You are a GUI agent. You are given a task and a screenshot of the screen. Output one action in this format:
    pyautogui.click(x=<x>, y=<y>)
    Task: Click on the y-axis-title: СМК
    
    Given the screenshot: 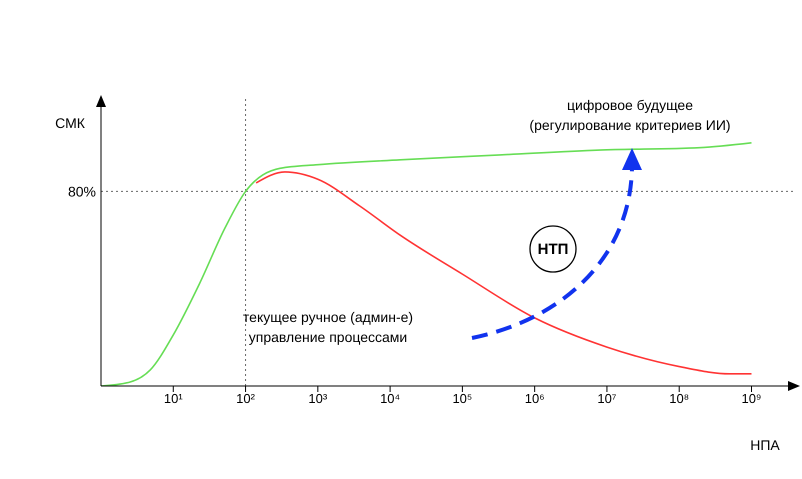 What is the action you would take?
    pyautogui.click(x=70, y=123)
    